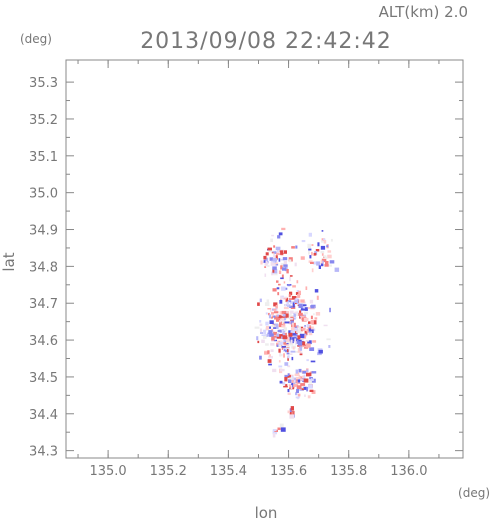 The height and width of the screenshot is (521, 491). I want to click on y-tick-label: 34.8, so click(43, 267).